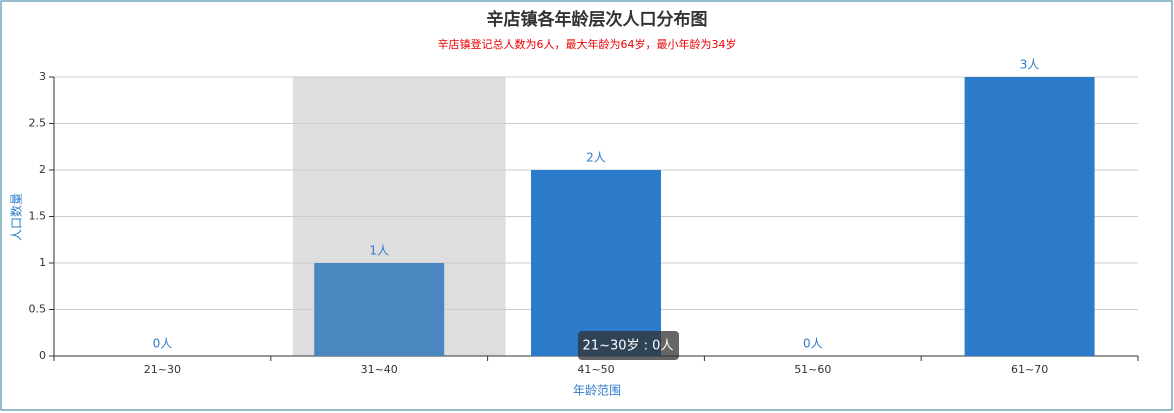  Describe the element at coordinates (38, 309) in the screenshot. I see `y-tick-label: 0.5` at that location.